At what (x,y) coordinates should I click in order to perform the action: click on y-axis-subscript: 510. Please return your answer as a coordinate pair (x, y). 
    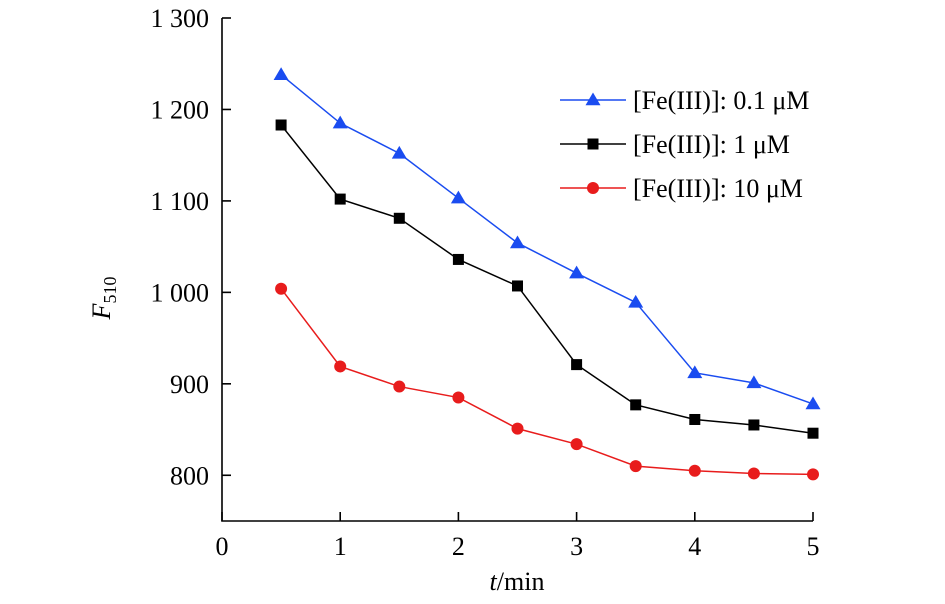
    Looking at the image, I should click on (110, 290).